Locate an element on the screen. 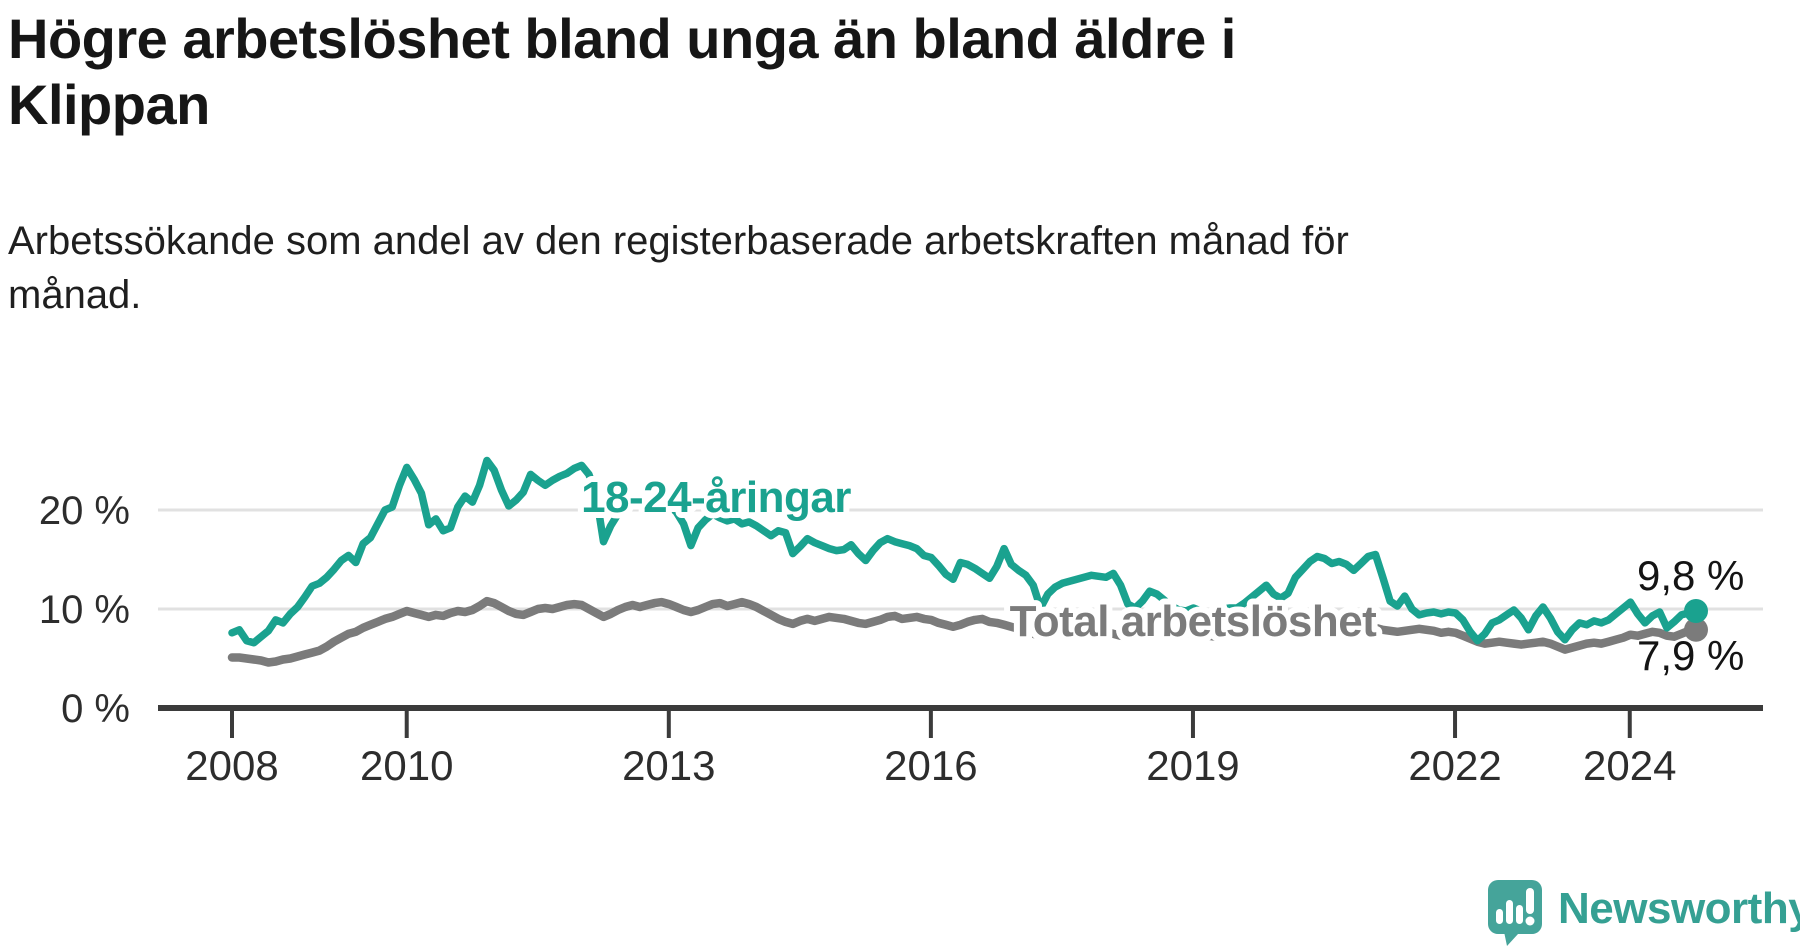 This screenshot has width=1800, height=948. x-tick-label-2010: 2010 is located at coordinates (406, 765).